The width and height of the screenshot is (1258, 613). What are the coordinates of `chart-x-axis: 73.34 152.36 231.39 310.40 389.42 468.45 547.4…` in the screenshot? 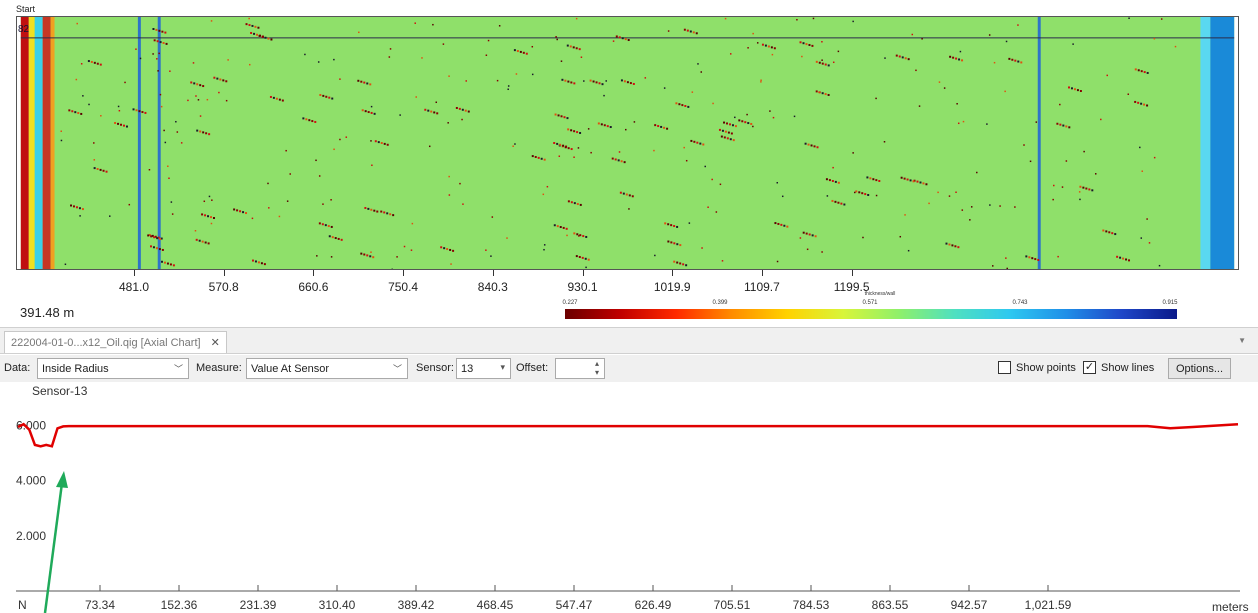 It's located at (578, 598).